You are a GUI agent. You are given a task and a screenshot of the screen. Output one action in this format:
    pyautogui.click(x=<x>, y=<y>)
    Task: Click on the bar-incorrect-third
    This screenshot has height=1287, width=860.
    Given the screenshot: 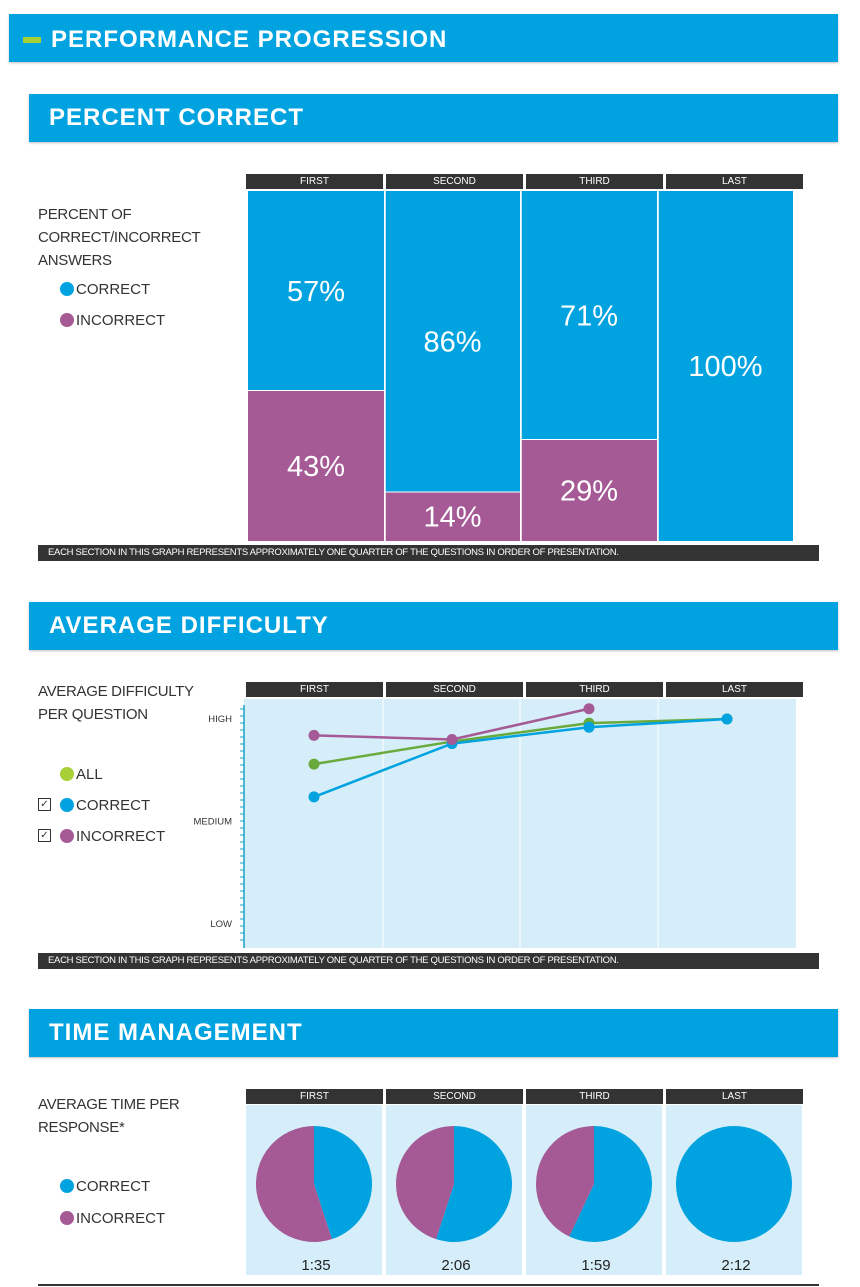 What is the action you would take?
    pyautogui.click(x=589, y=490)
    